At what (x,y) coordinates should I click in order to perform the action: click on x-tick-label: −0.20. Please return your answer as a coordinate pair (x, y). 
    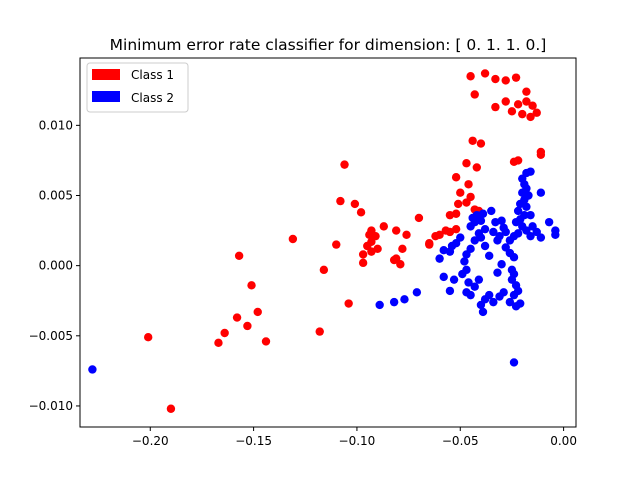
    Looking at the image, I should click on (150, 441).